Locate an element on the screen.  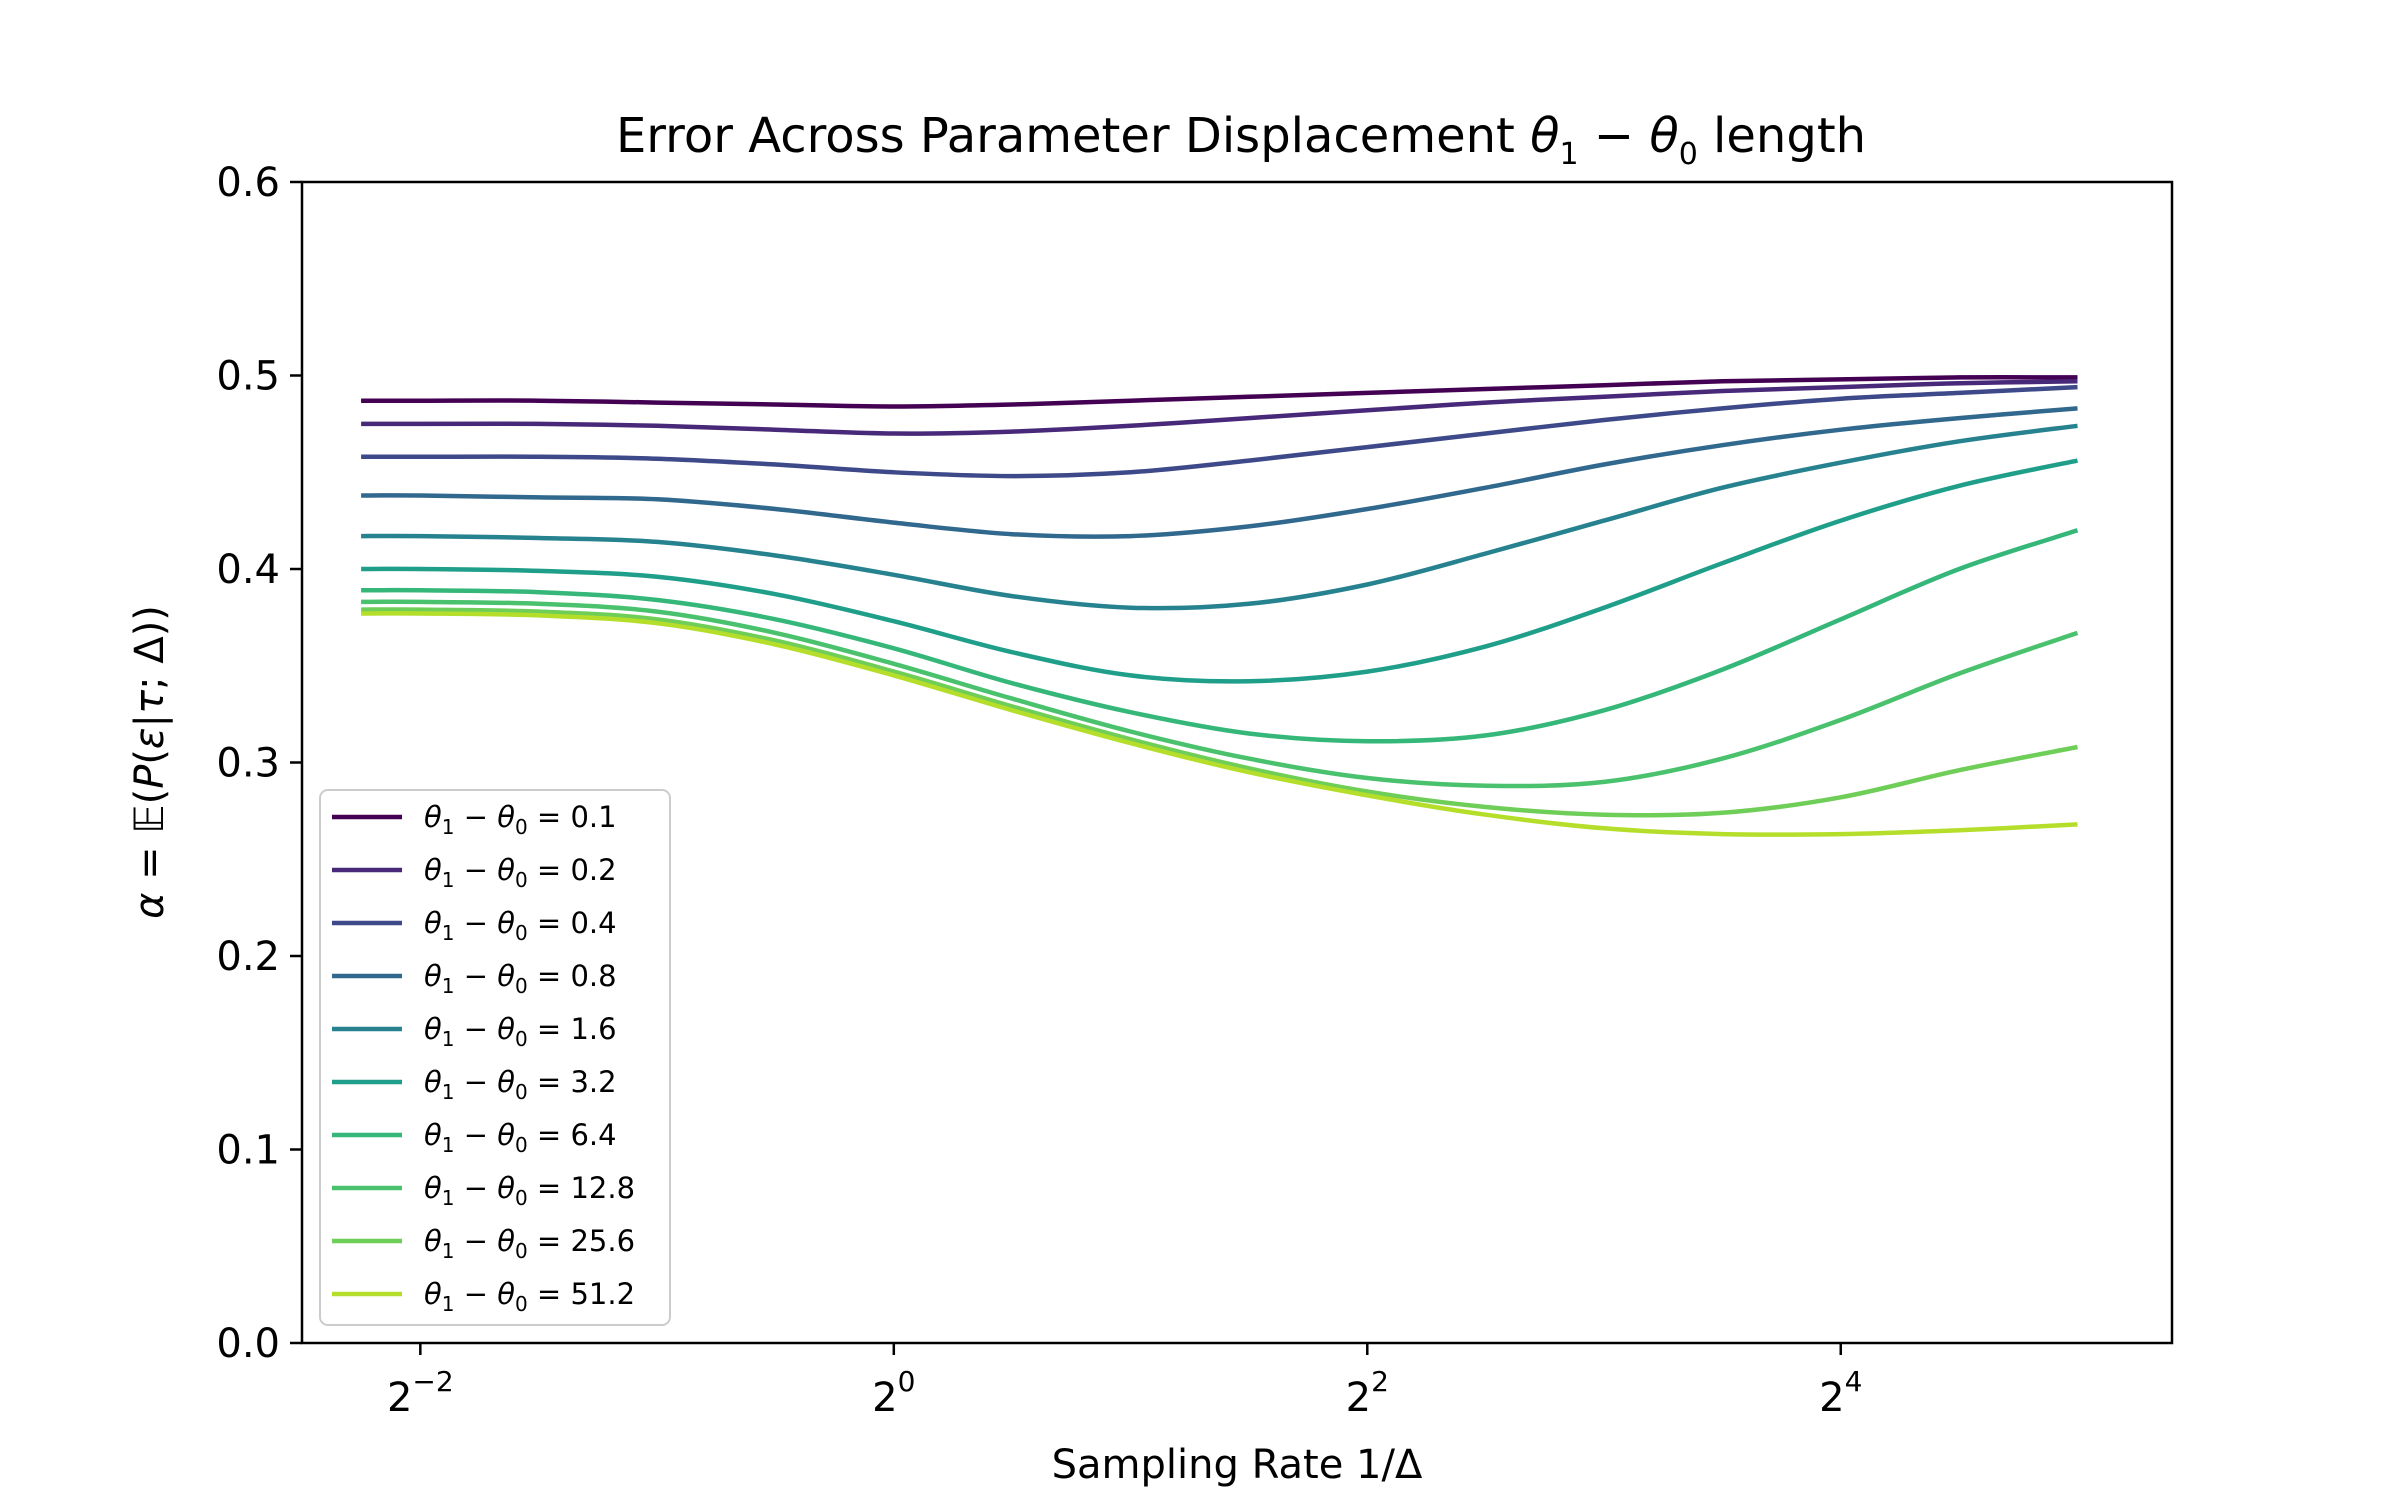
x-tick-label: 20 is located at coordinates (893, 1393).